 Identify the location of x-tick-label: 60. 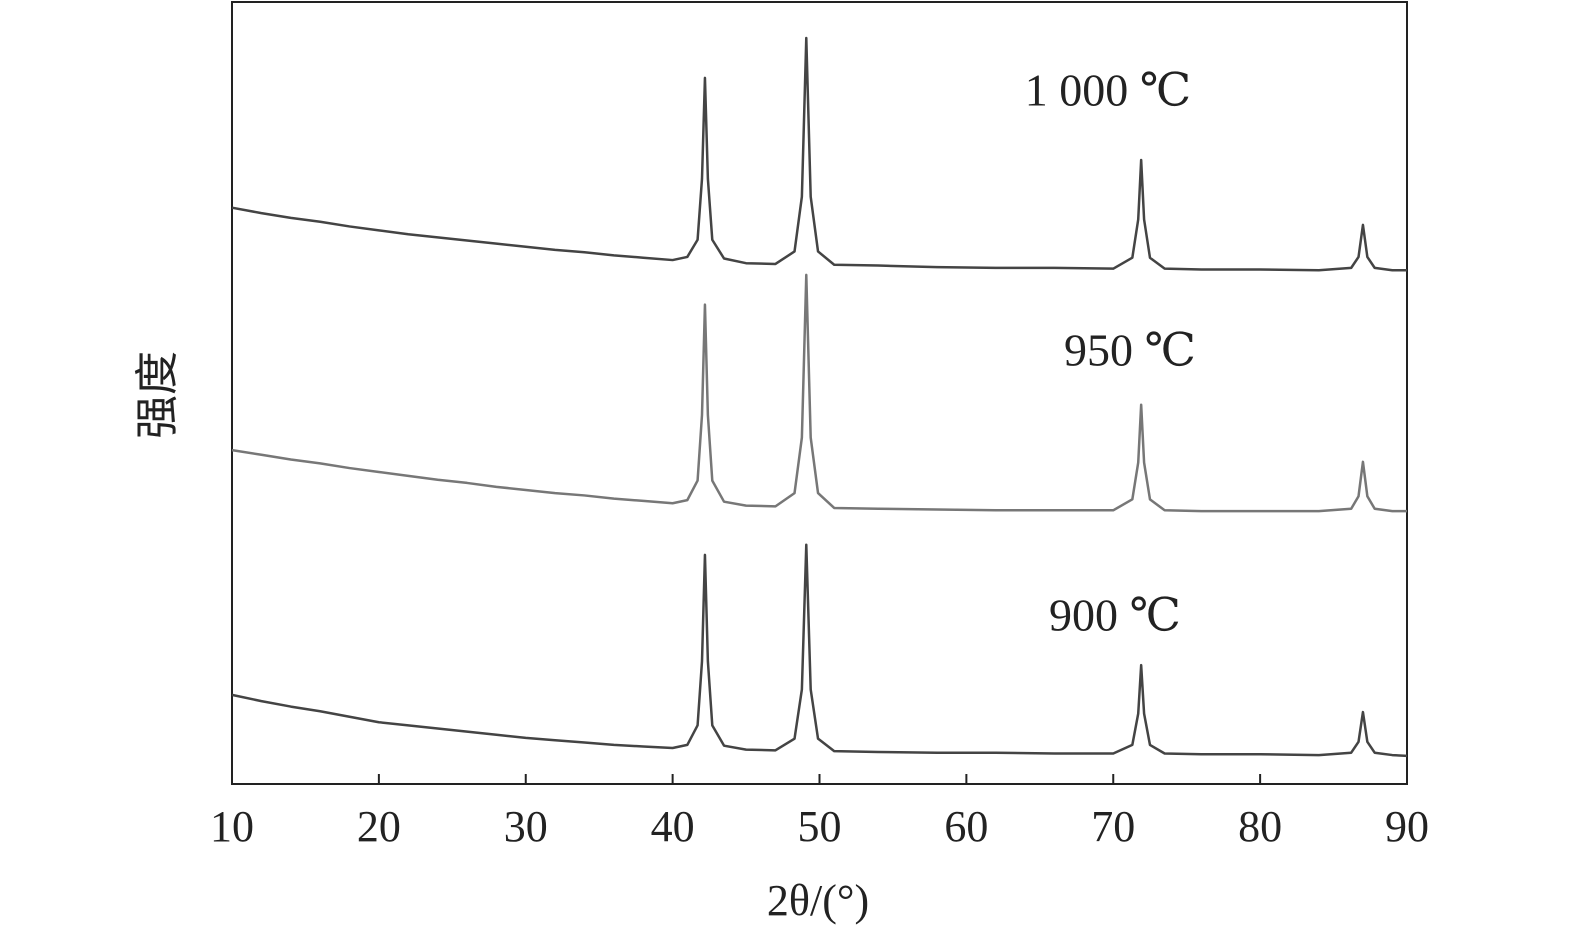
(966, 826).